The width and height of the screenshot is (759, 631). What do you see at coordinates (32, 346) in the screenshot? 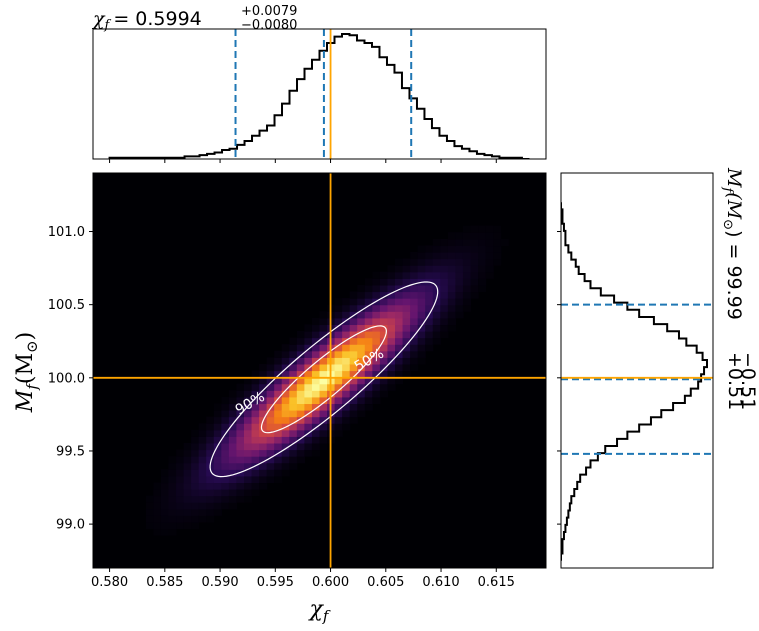
I see `y-axis-unit-sub: ⊙` at bounding box center [32, 346].